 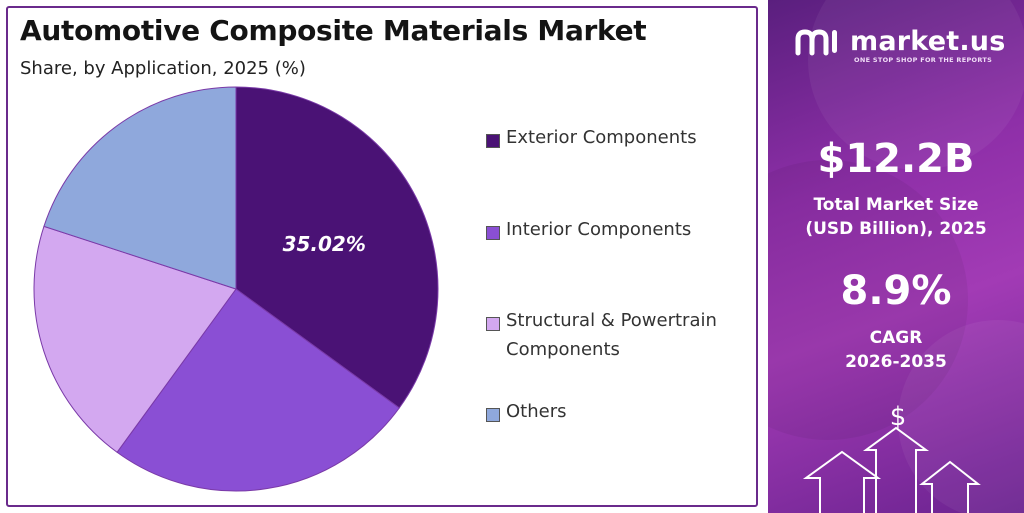 What do you see at coordinates (896, 338) in the screenshot?
I see `cagr-label: CAGR` at bounding box center [896, 338].